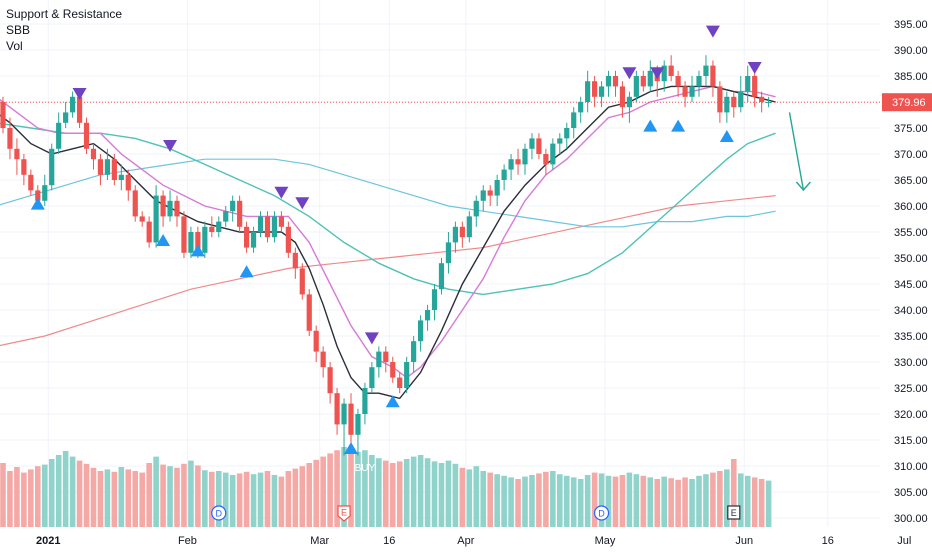  Describe the element at coordinates (911, 51) in the screenshot. I see `price-tick-label: 390.00` at that location.